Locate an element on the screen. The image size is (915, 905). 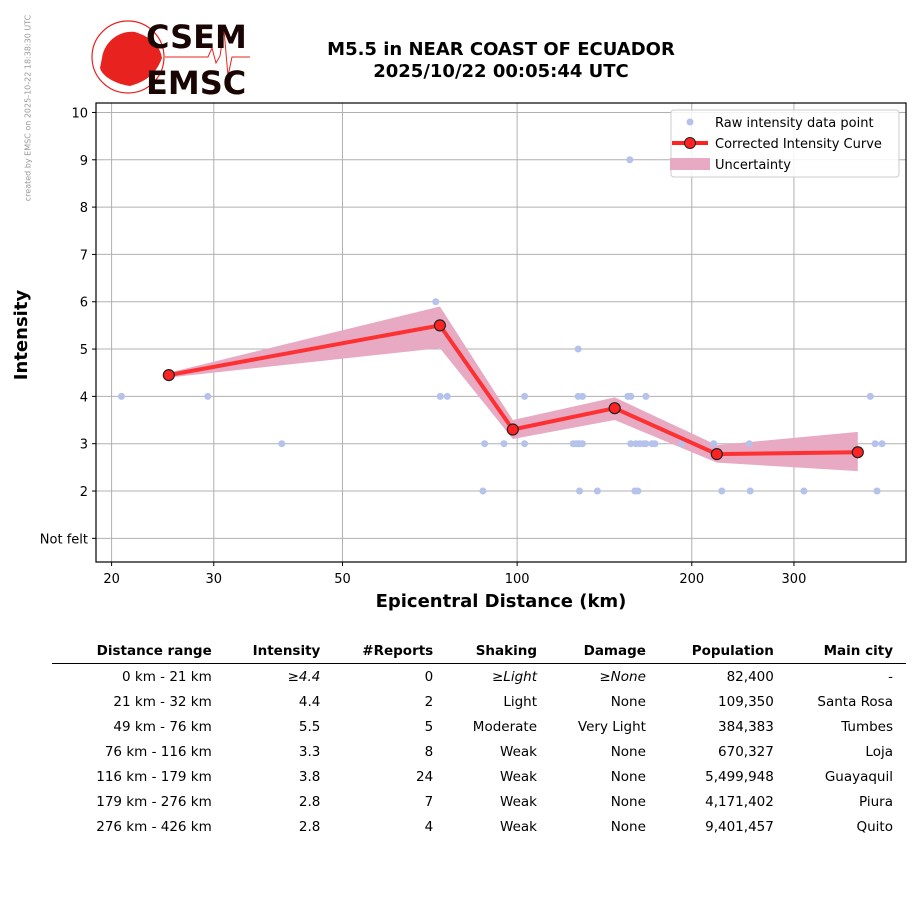
y-tick-label: Not felt is located at coordinates (64, 539).